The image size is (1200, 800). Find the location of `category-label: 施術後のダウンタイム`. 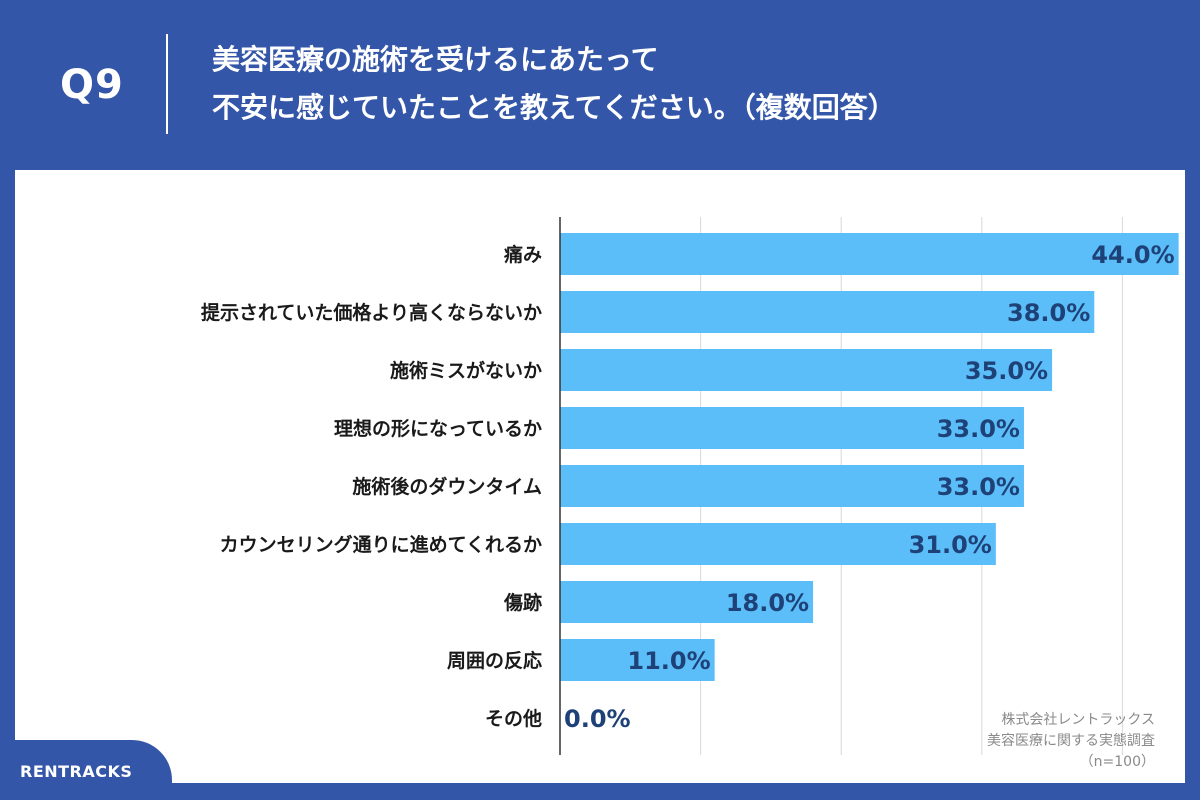

category-label: 施術後のダウンタイム is located at coordinates (447, 486).